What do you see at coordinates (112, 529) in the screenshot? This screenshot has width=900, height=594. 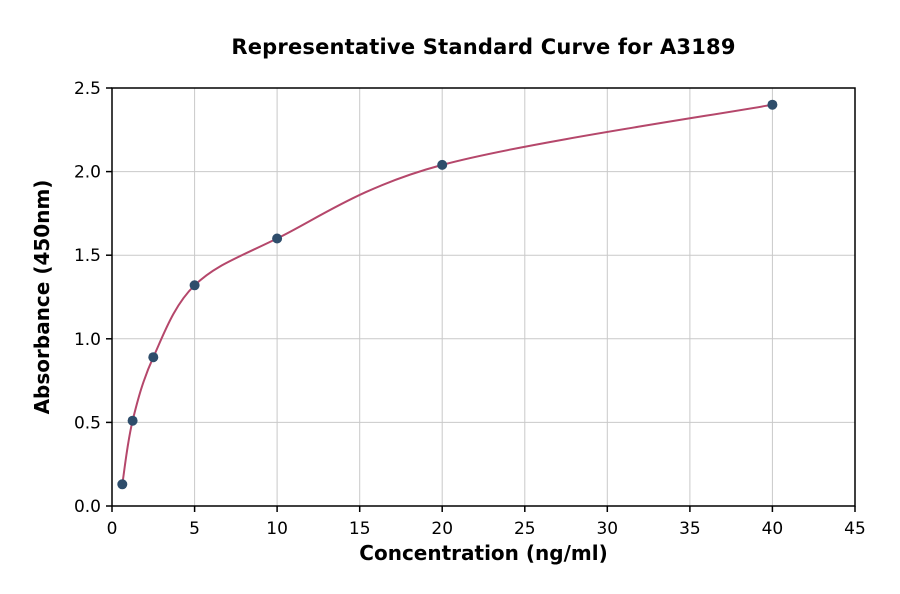 I see `x-tick-label: 0` at bounding box center [112, 529].